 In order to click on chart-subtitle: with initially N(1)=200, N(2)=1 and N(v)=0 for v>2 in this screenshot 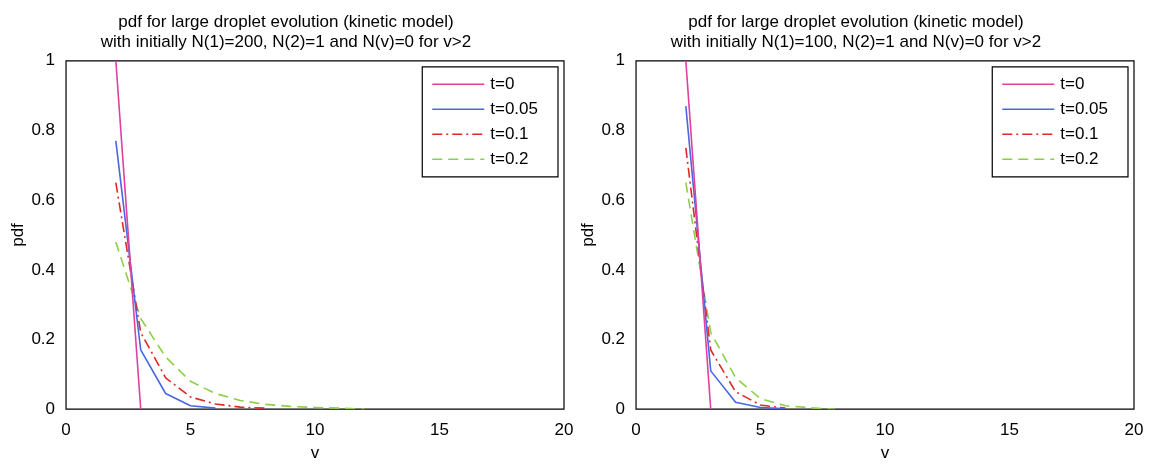, I will do `click(285, 42)`.